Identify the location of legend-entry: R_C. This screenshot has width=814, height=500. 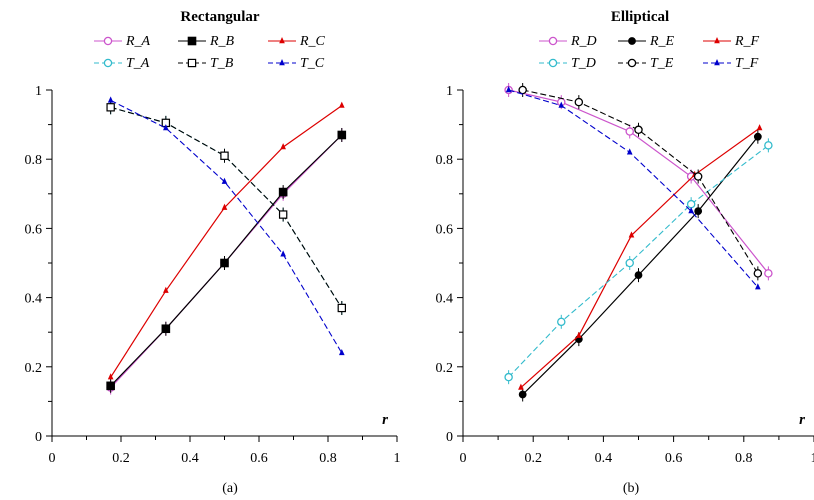
(297, 41).